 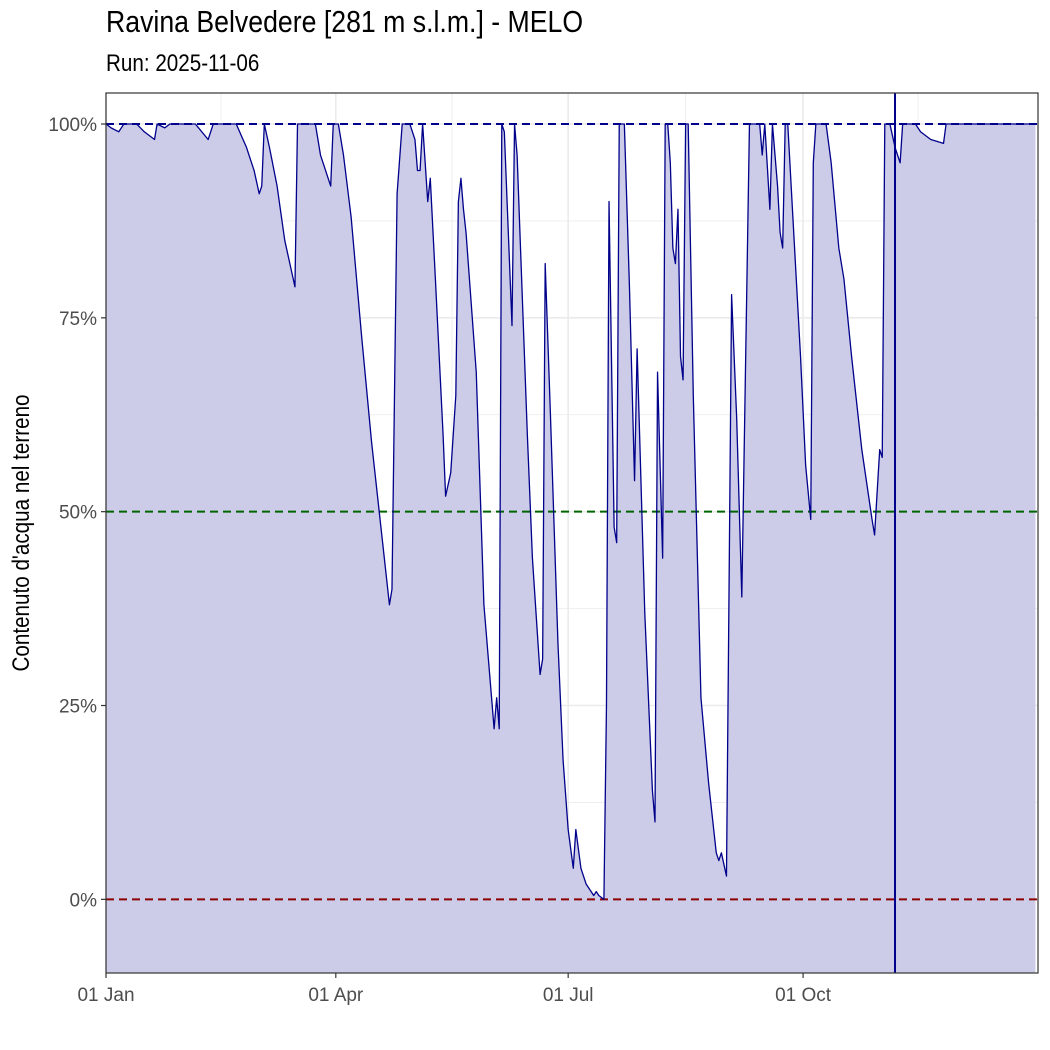 I want to click on y-tick-label: 100%, so click(x=72, y=125).